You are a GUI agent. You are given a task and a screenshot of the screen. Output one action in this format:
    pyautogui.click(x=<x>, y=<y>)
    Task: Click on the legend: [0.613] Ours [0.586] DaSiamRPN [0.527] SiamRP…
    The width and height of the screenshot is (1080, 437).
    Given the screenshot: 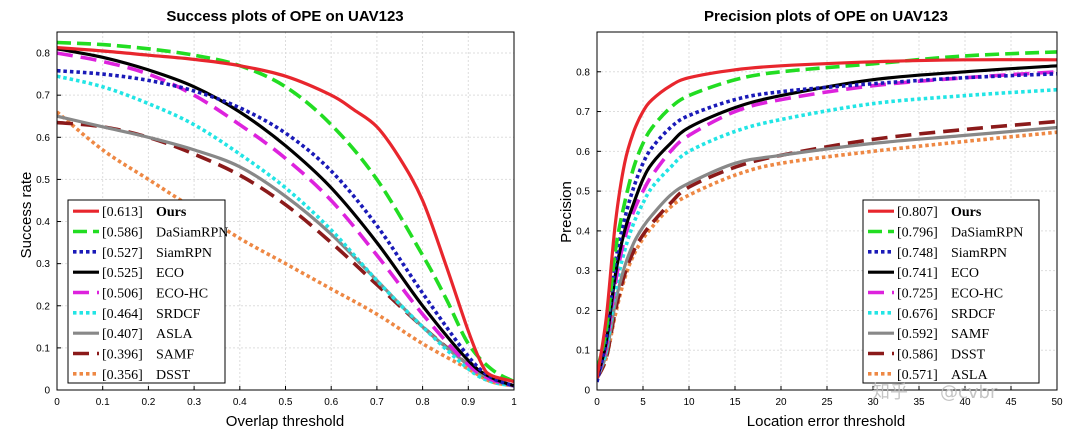 What is the action you would take?
    pyautogui.click(x=147, y=291)
    